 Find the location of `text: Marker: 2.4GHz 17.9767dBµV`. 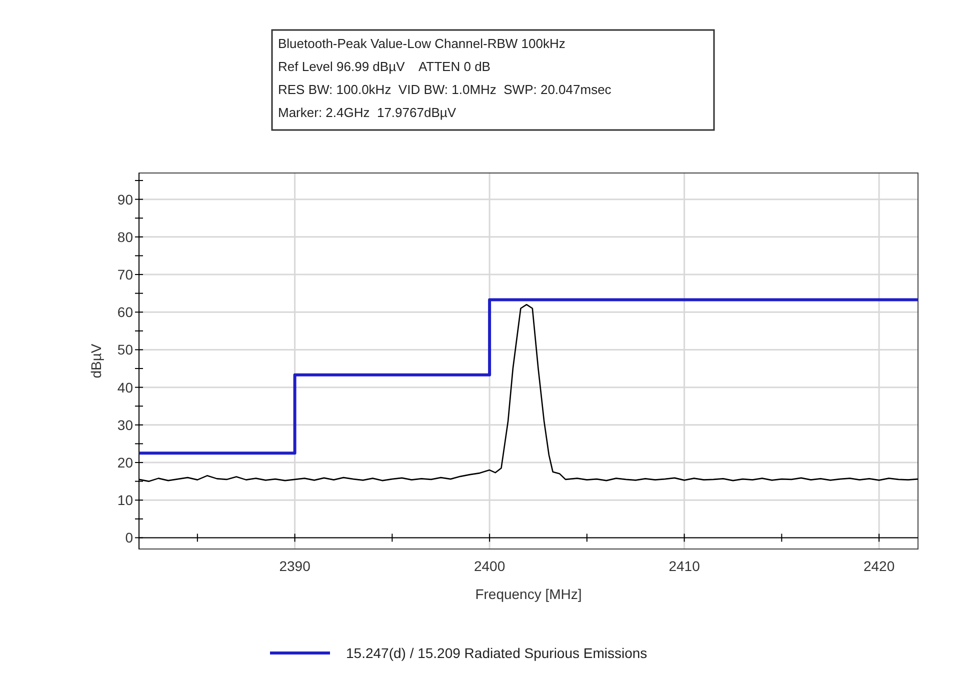

text: Marker: 2.4GHz 17.9767dBµV is located at coordinates (367, 112).